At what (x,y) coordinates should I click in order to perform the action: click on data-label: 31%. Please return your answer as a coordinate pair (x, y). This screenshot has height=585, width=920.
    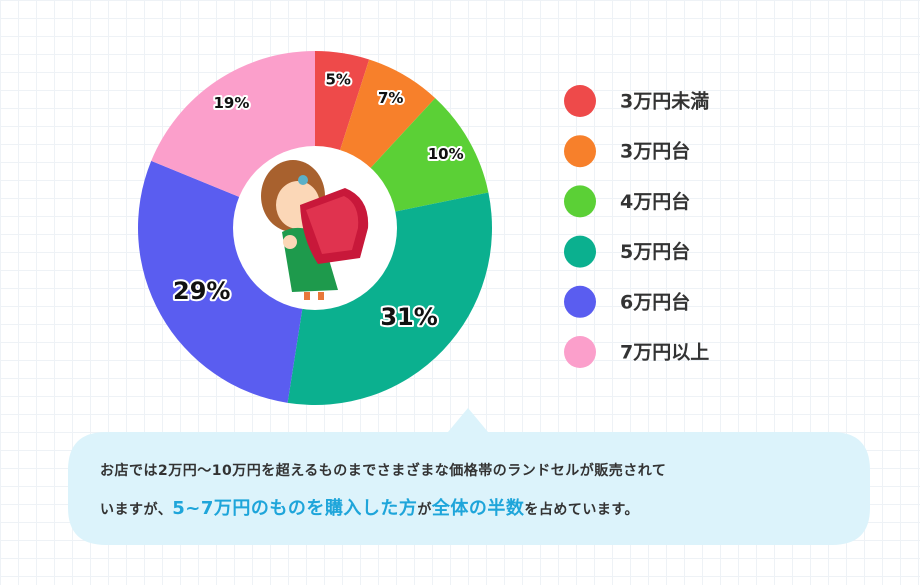
    Looking at the image, I should click on (408, 317).